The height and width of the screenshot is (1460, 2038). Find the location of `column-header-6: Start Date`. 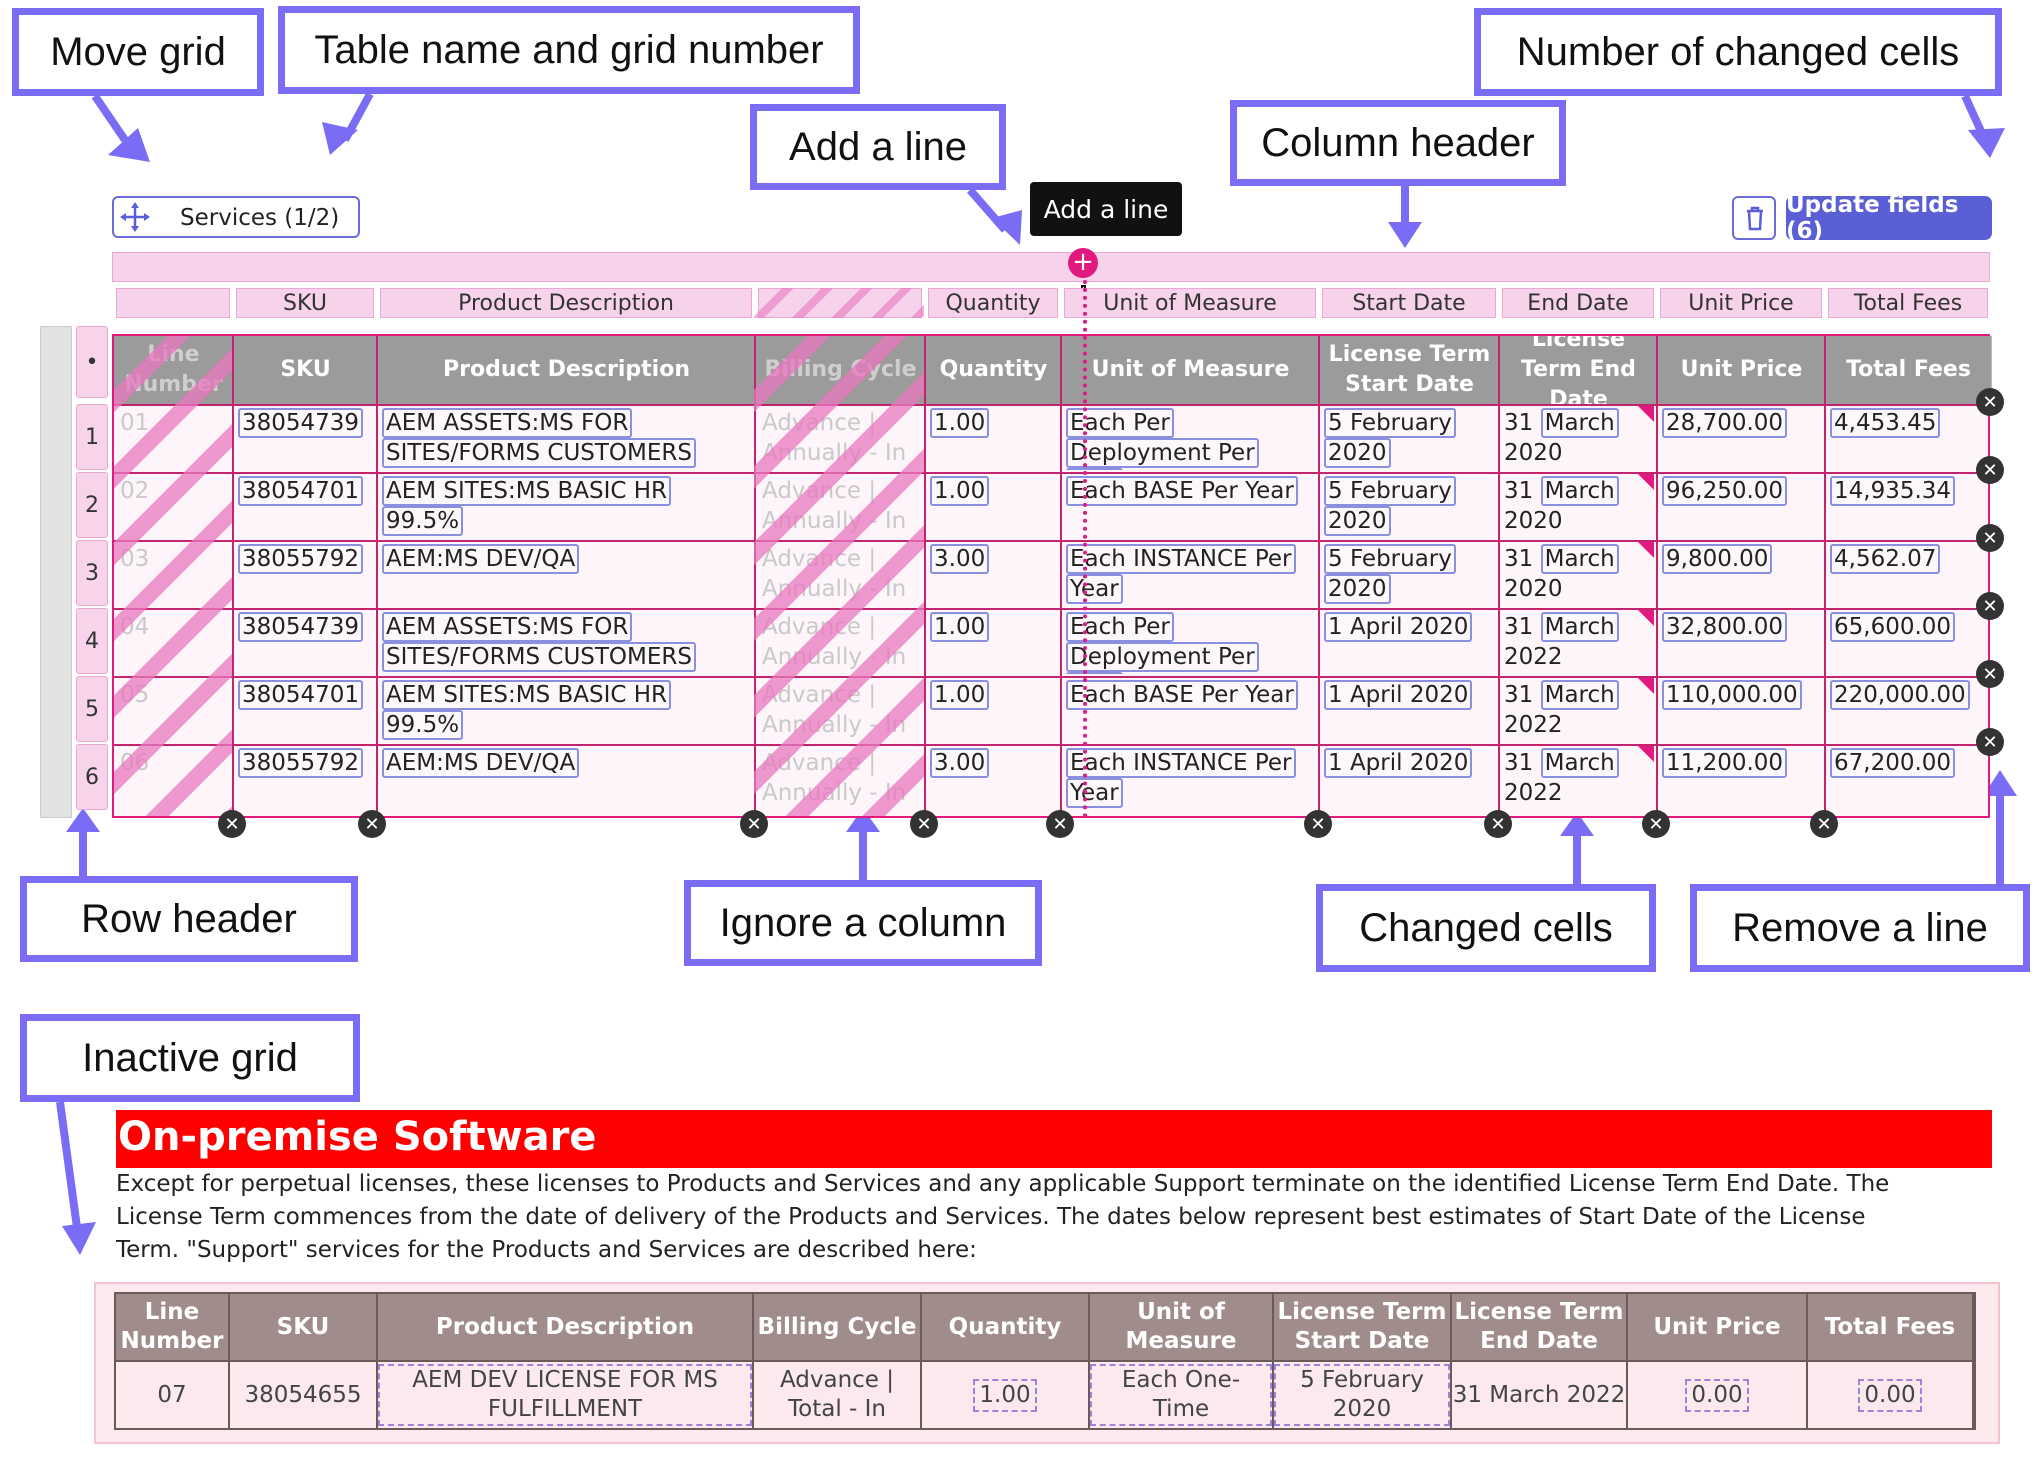

column-header-6: Start Date is located at coordinates (1409, 303).